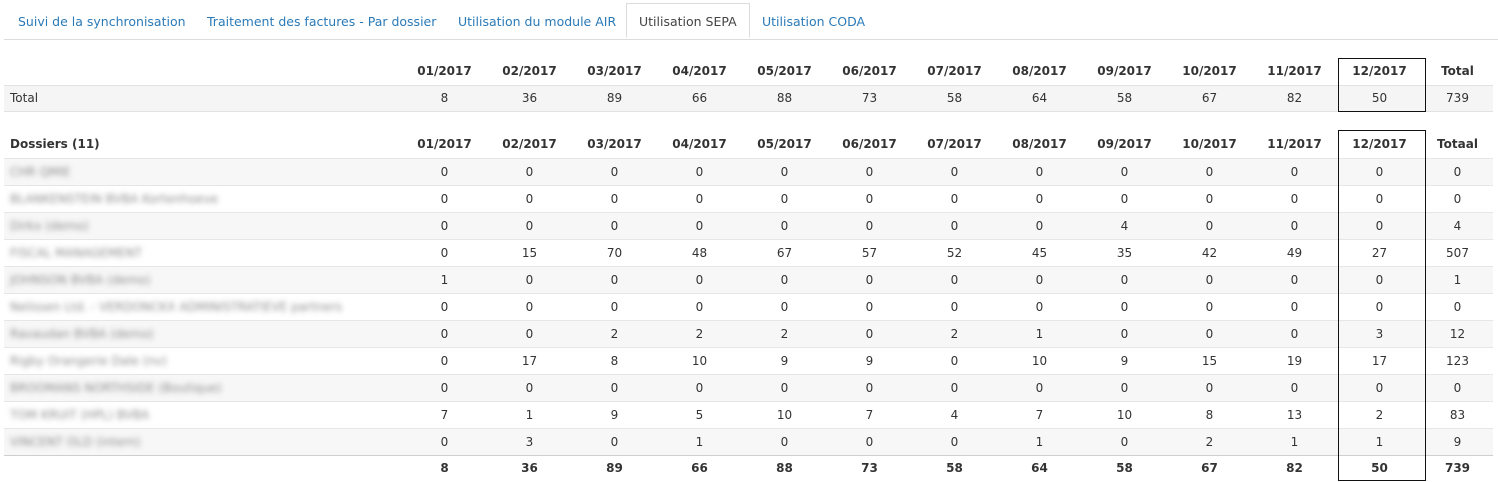  I want to click on dossier-row: TOM KRUIT (HPL) BVBA 7 1 9 5 10 7 4 7 10 8 13 2 83, so click(748, 414).